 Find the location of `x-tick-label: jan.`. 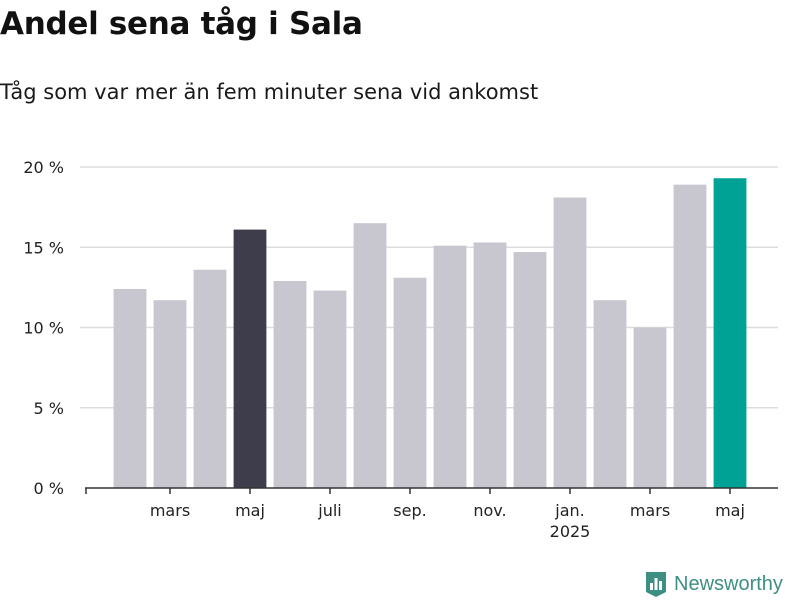

x-tick-label: jan. is located at coordinates (569, 510).